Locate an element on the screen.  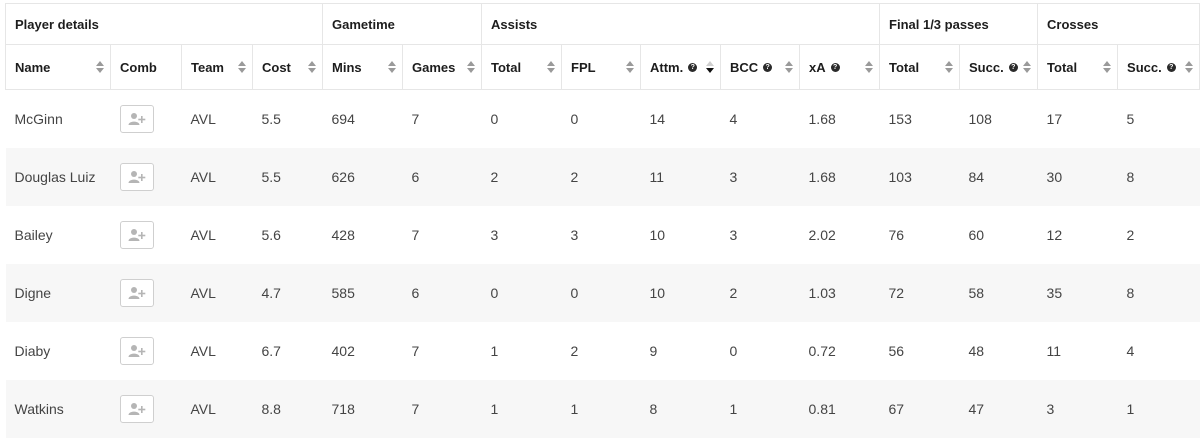
cell-cost: 5.5 is located at coordinates (287, 177).